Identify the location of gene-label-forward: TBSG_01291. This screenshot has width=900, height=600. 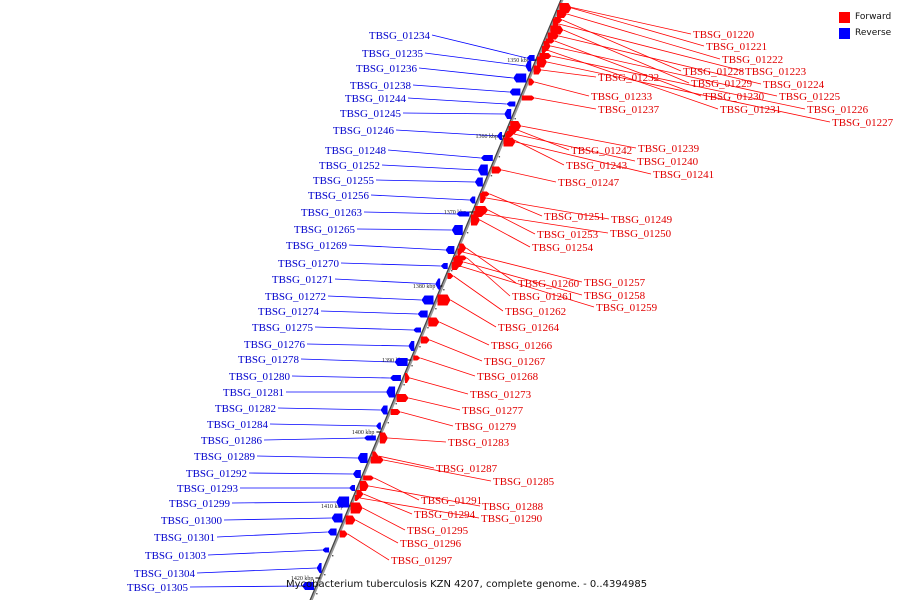
(451, 501).